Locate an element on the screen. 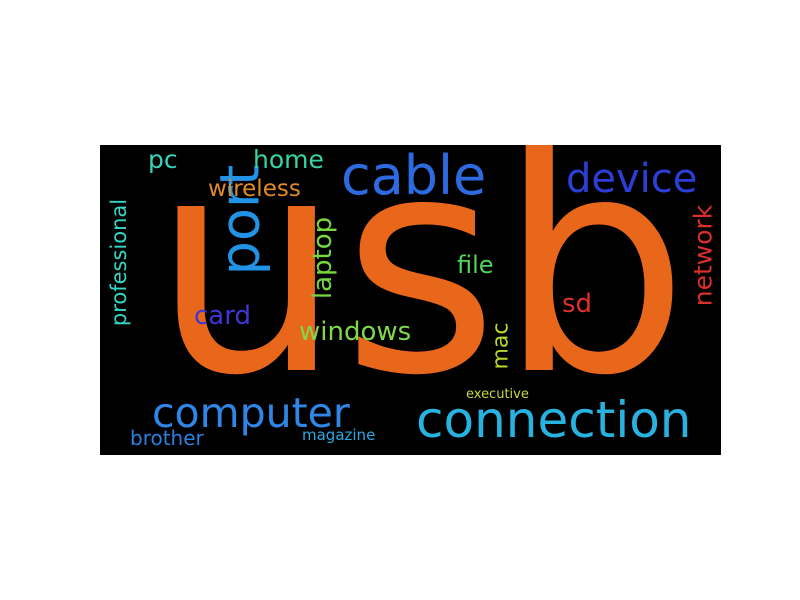 Image resolution: width=800 pixels, height=600 pixels. word-brother: brother is located at coordinates (167, 438).